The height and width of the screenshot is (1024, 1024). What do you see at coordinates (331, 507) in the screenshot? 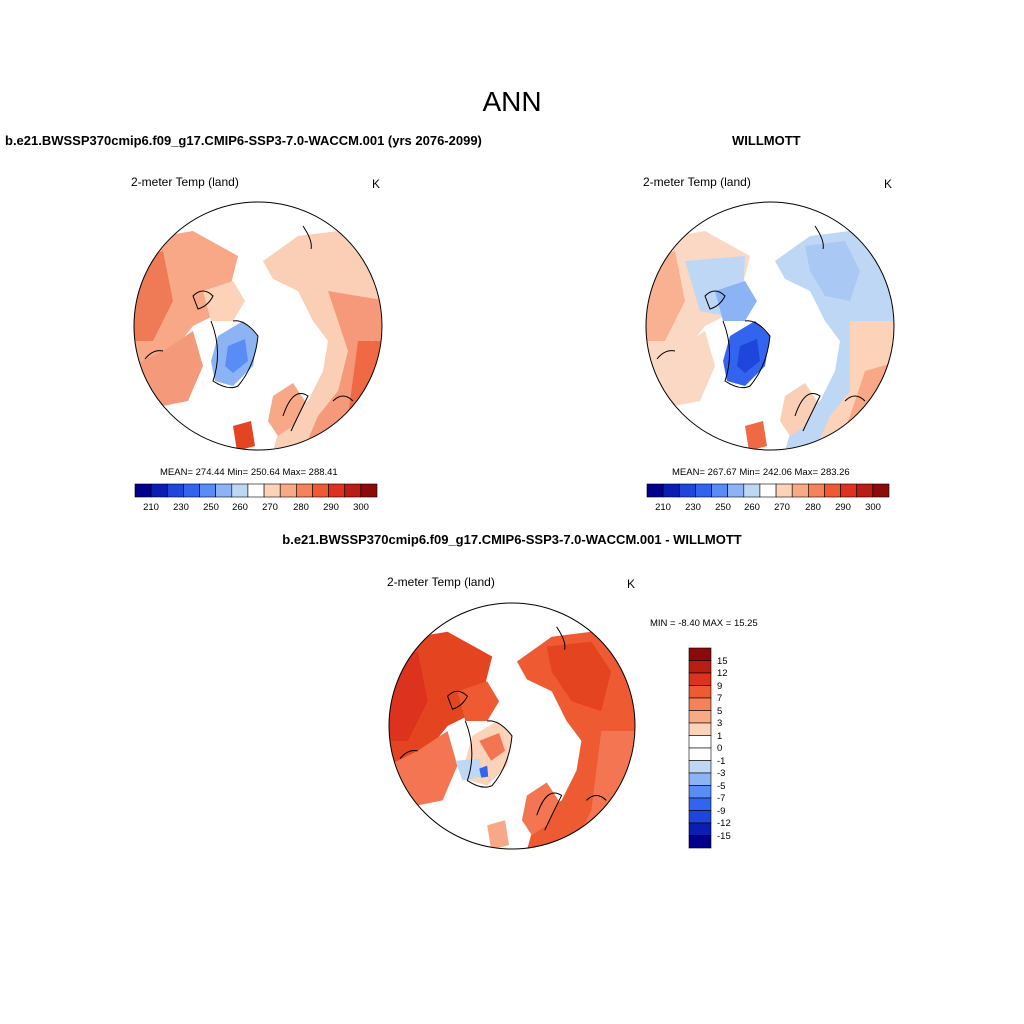
I see `model-colorbar-tick: 290` at bounding box center [331, 507].